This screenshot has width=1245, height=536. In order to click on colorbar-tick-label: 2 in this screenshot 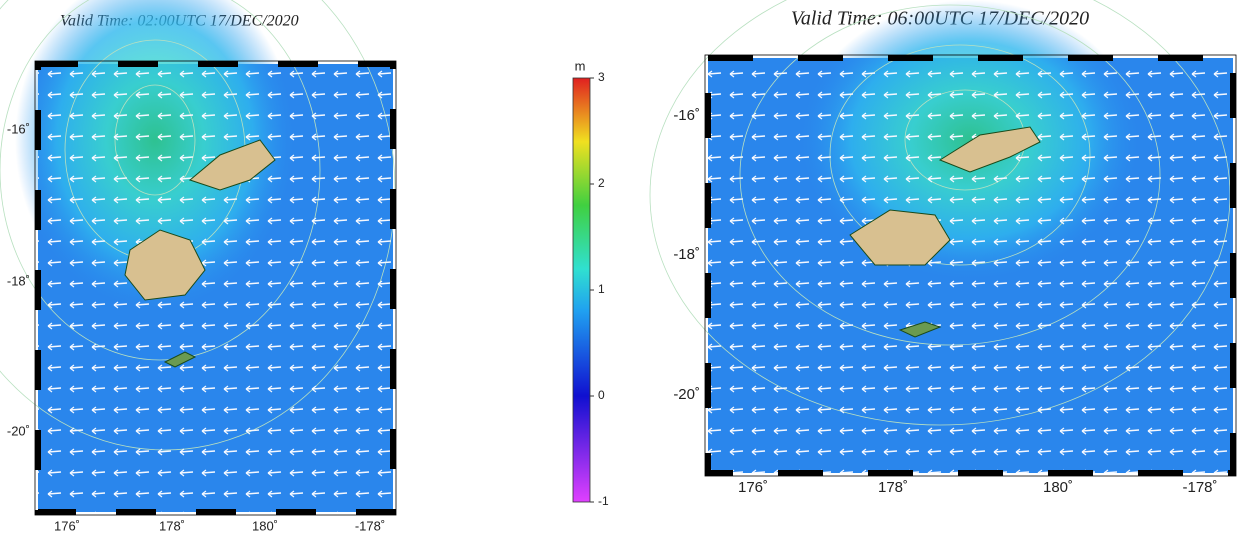, I will do `click(601, 183)`.